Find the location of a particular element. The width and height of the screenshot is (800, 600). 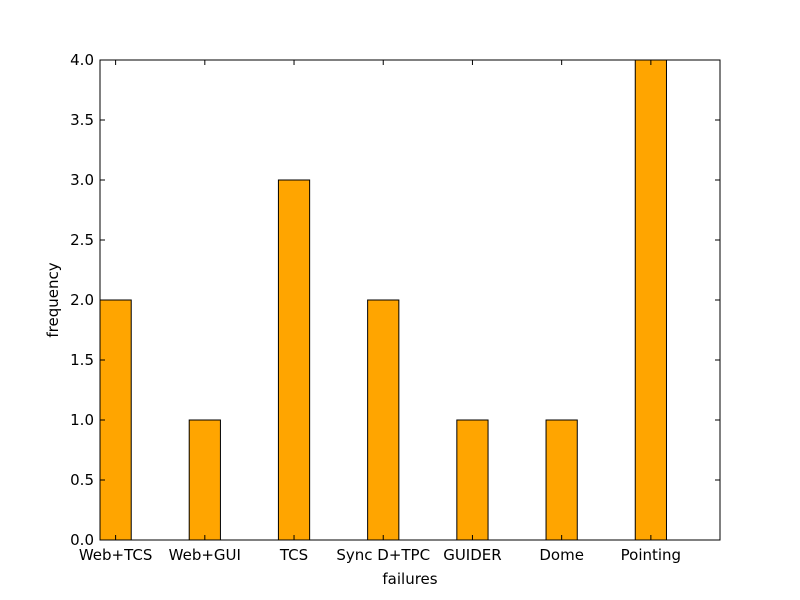

y-tick-label: 4.0 is located at coordinates (82, 60).